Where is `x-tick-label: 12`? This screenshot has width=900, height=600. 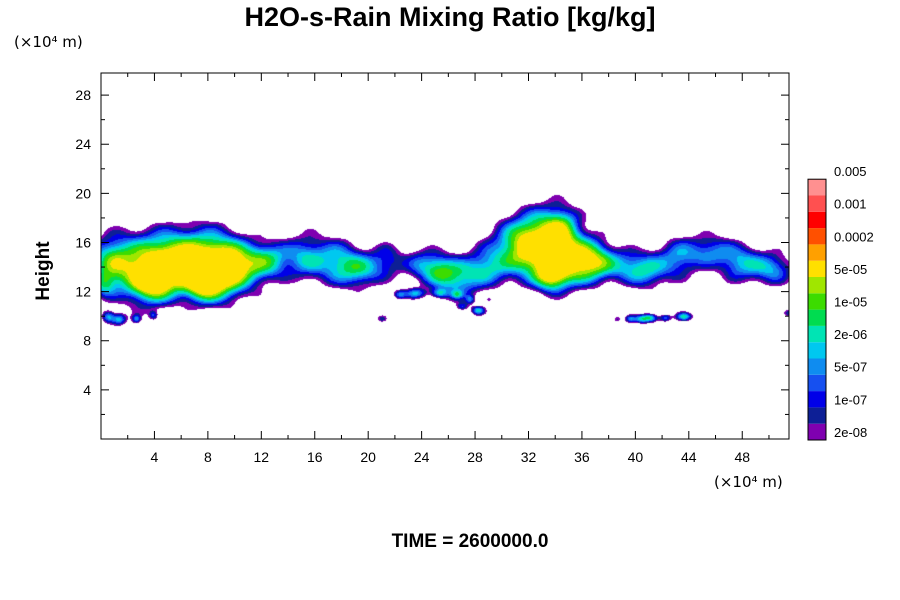
x-tick-label: 12 is located at coordinates (262, 457).